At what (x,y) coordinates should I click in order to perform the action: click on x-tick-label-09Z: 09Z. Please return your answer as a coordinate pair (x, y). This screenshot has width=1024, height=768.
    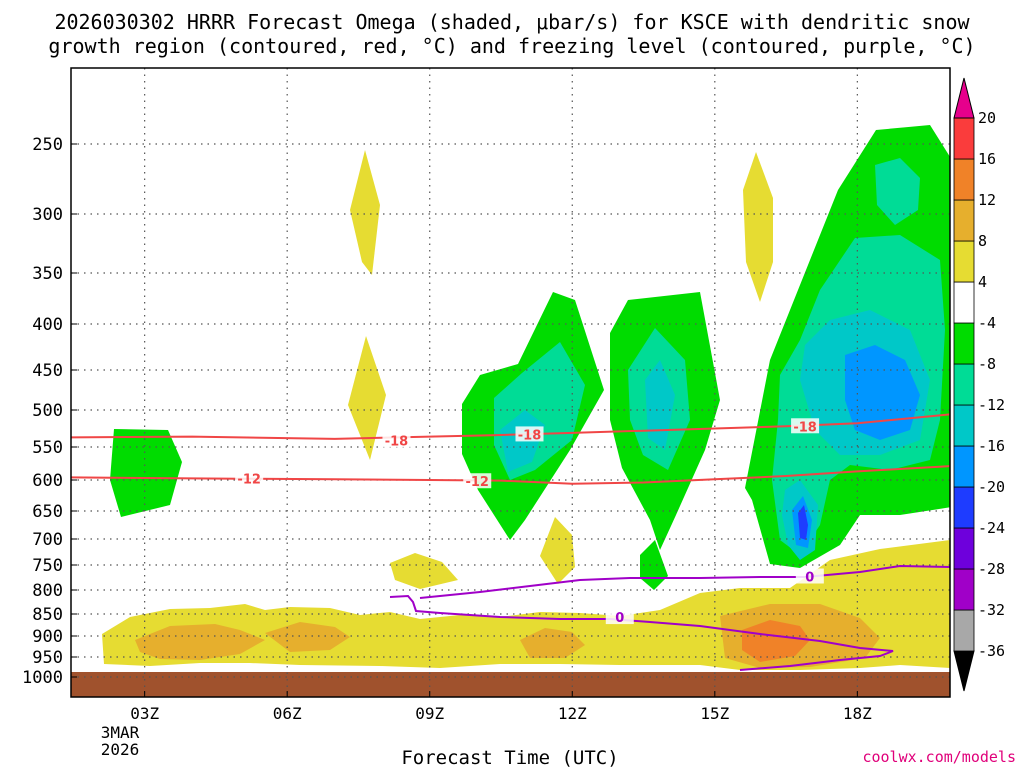
    Looking at the image, I should click on (429, 713).